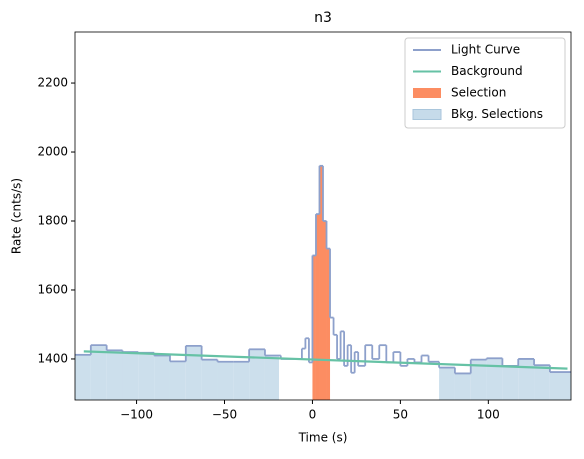 This screenshot has height=459, width=584. I want to click on legend-label: Light Curve, so click(485, 50).